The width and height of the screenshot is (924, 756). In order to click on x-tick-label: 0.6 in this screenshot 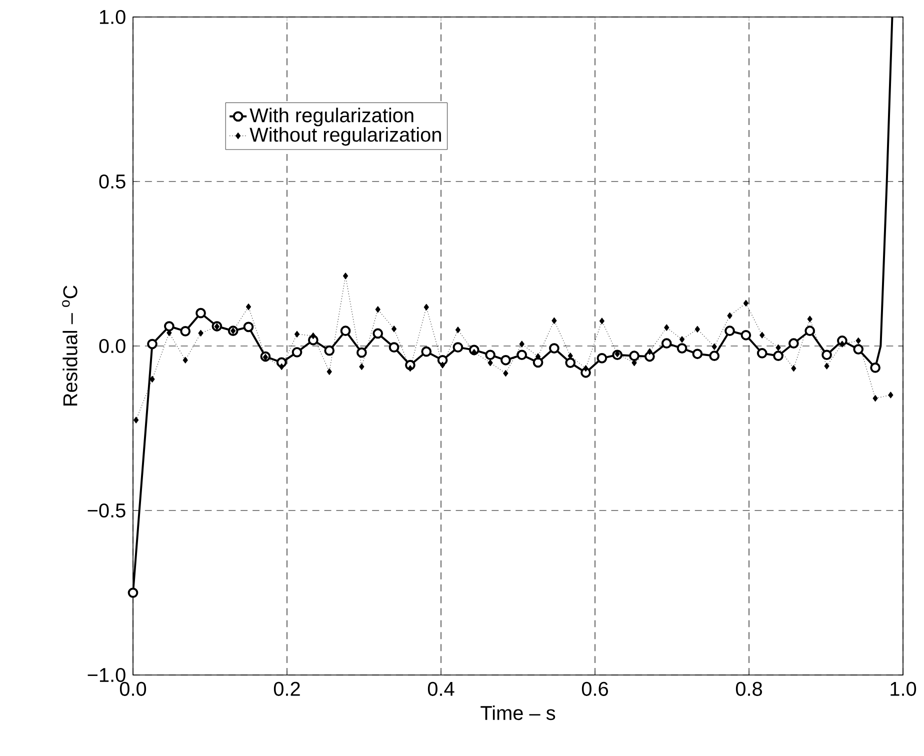, I will do `click(595, 689)`.